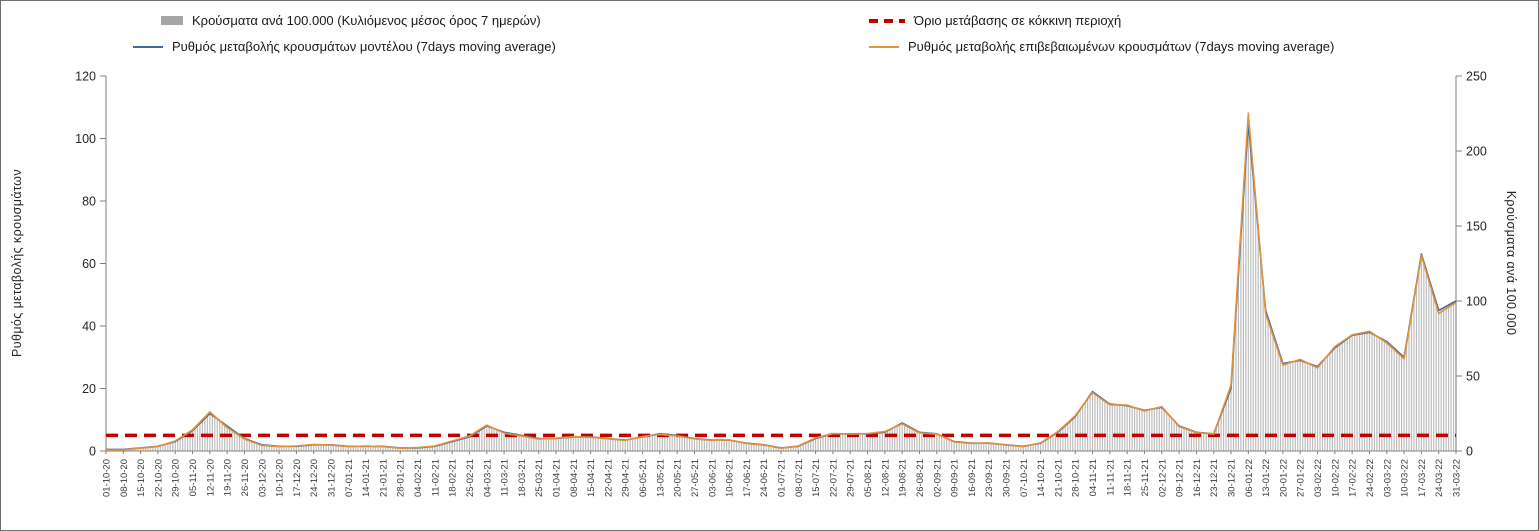  I want to click on legend-item-threshold: Όριο μετάβασης σε κόκκινη περιοχή, so click(995, 20).